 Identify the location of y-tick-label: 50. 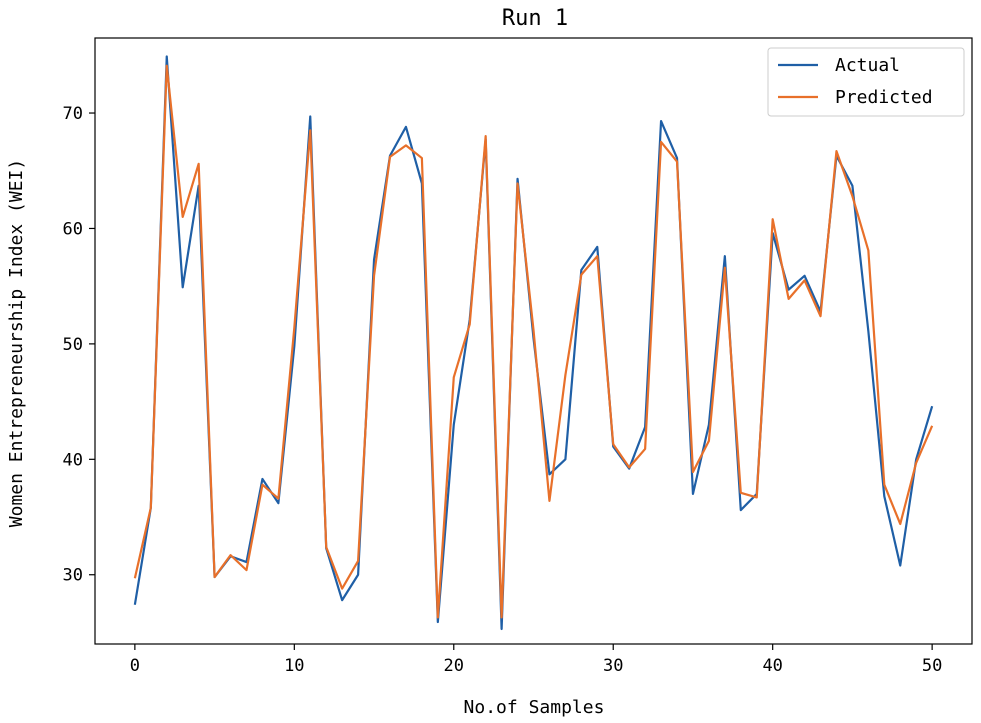
(73, 345).